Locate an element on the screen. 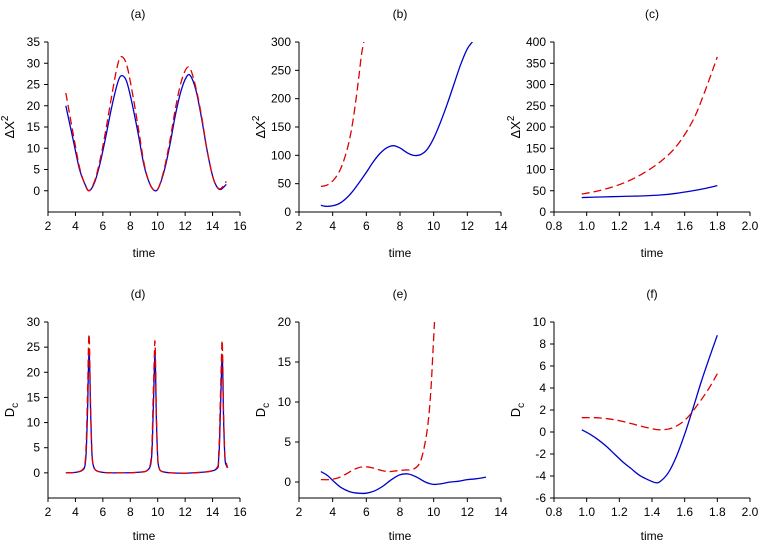 The width and height of the screenshot is (763, 545). panel-title: (f) is located at coordinates (651, 294).